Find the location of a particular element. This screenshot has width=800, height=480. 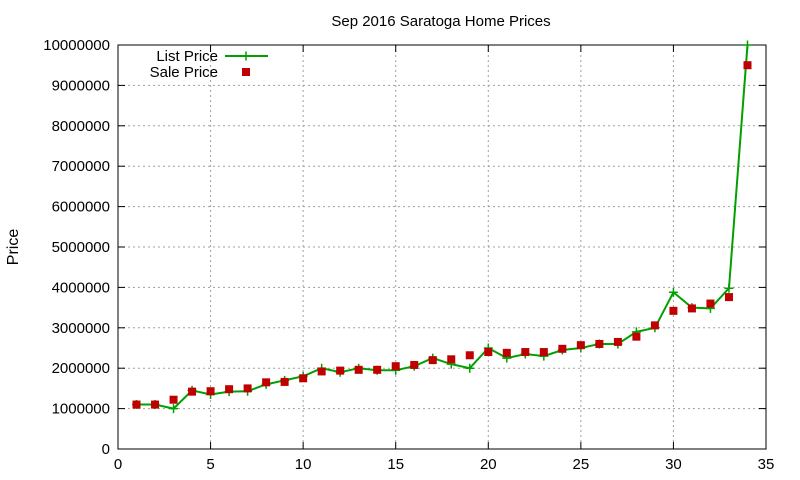

legend-plus-swatch is located at coordinates (246, 56).